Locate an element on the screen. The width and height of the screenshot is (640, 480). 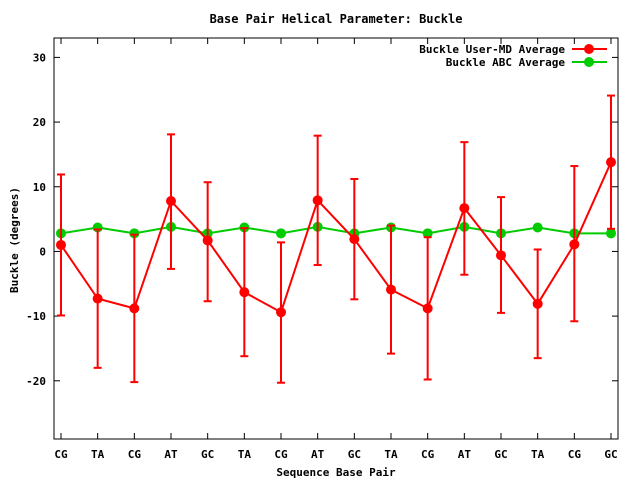
y-tick-label: 30 is located at coordinates (39, 57).